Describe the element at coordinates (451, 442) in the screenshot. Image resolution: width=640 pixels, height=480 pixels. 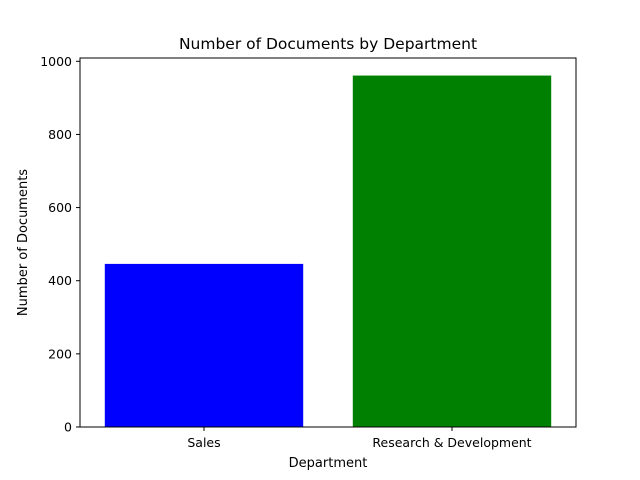
I see `x-tick-label: Research & Development` at that location.